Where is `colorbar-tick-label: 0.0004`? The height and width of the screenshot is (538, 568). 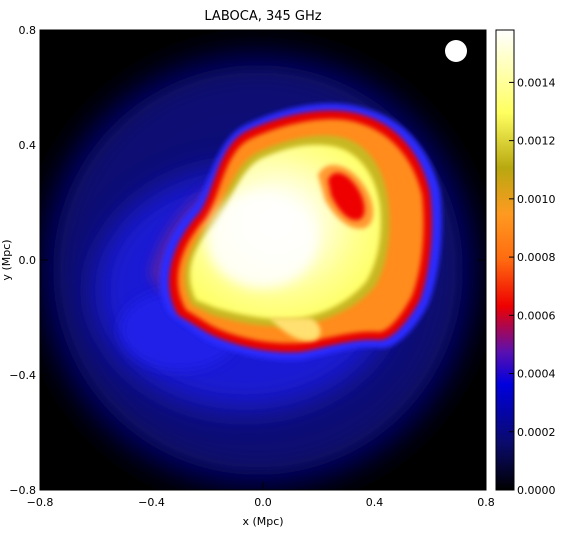 colorbar-tick-label: 0.0004 is located at coordinates (536, 374).